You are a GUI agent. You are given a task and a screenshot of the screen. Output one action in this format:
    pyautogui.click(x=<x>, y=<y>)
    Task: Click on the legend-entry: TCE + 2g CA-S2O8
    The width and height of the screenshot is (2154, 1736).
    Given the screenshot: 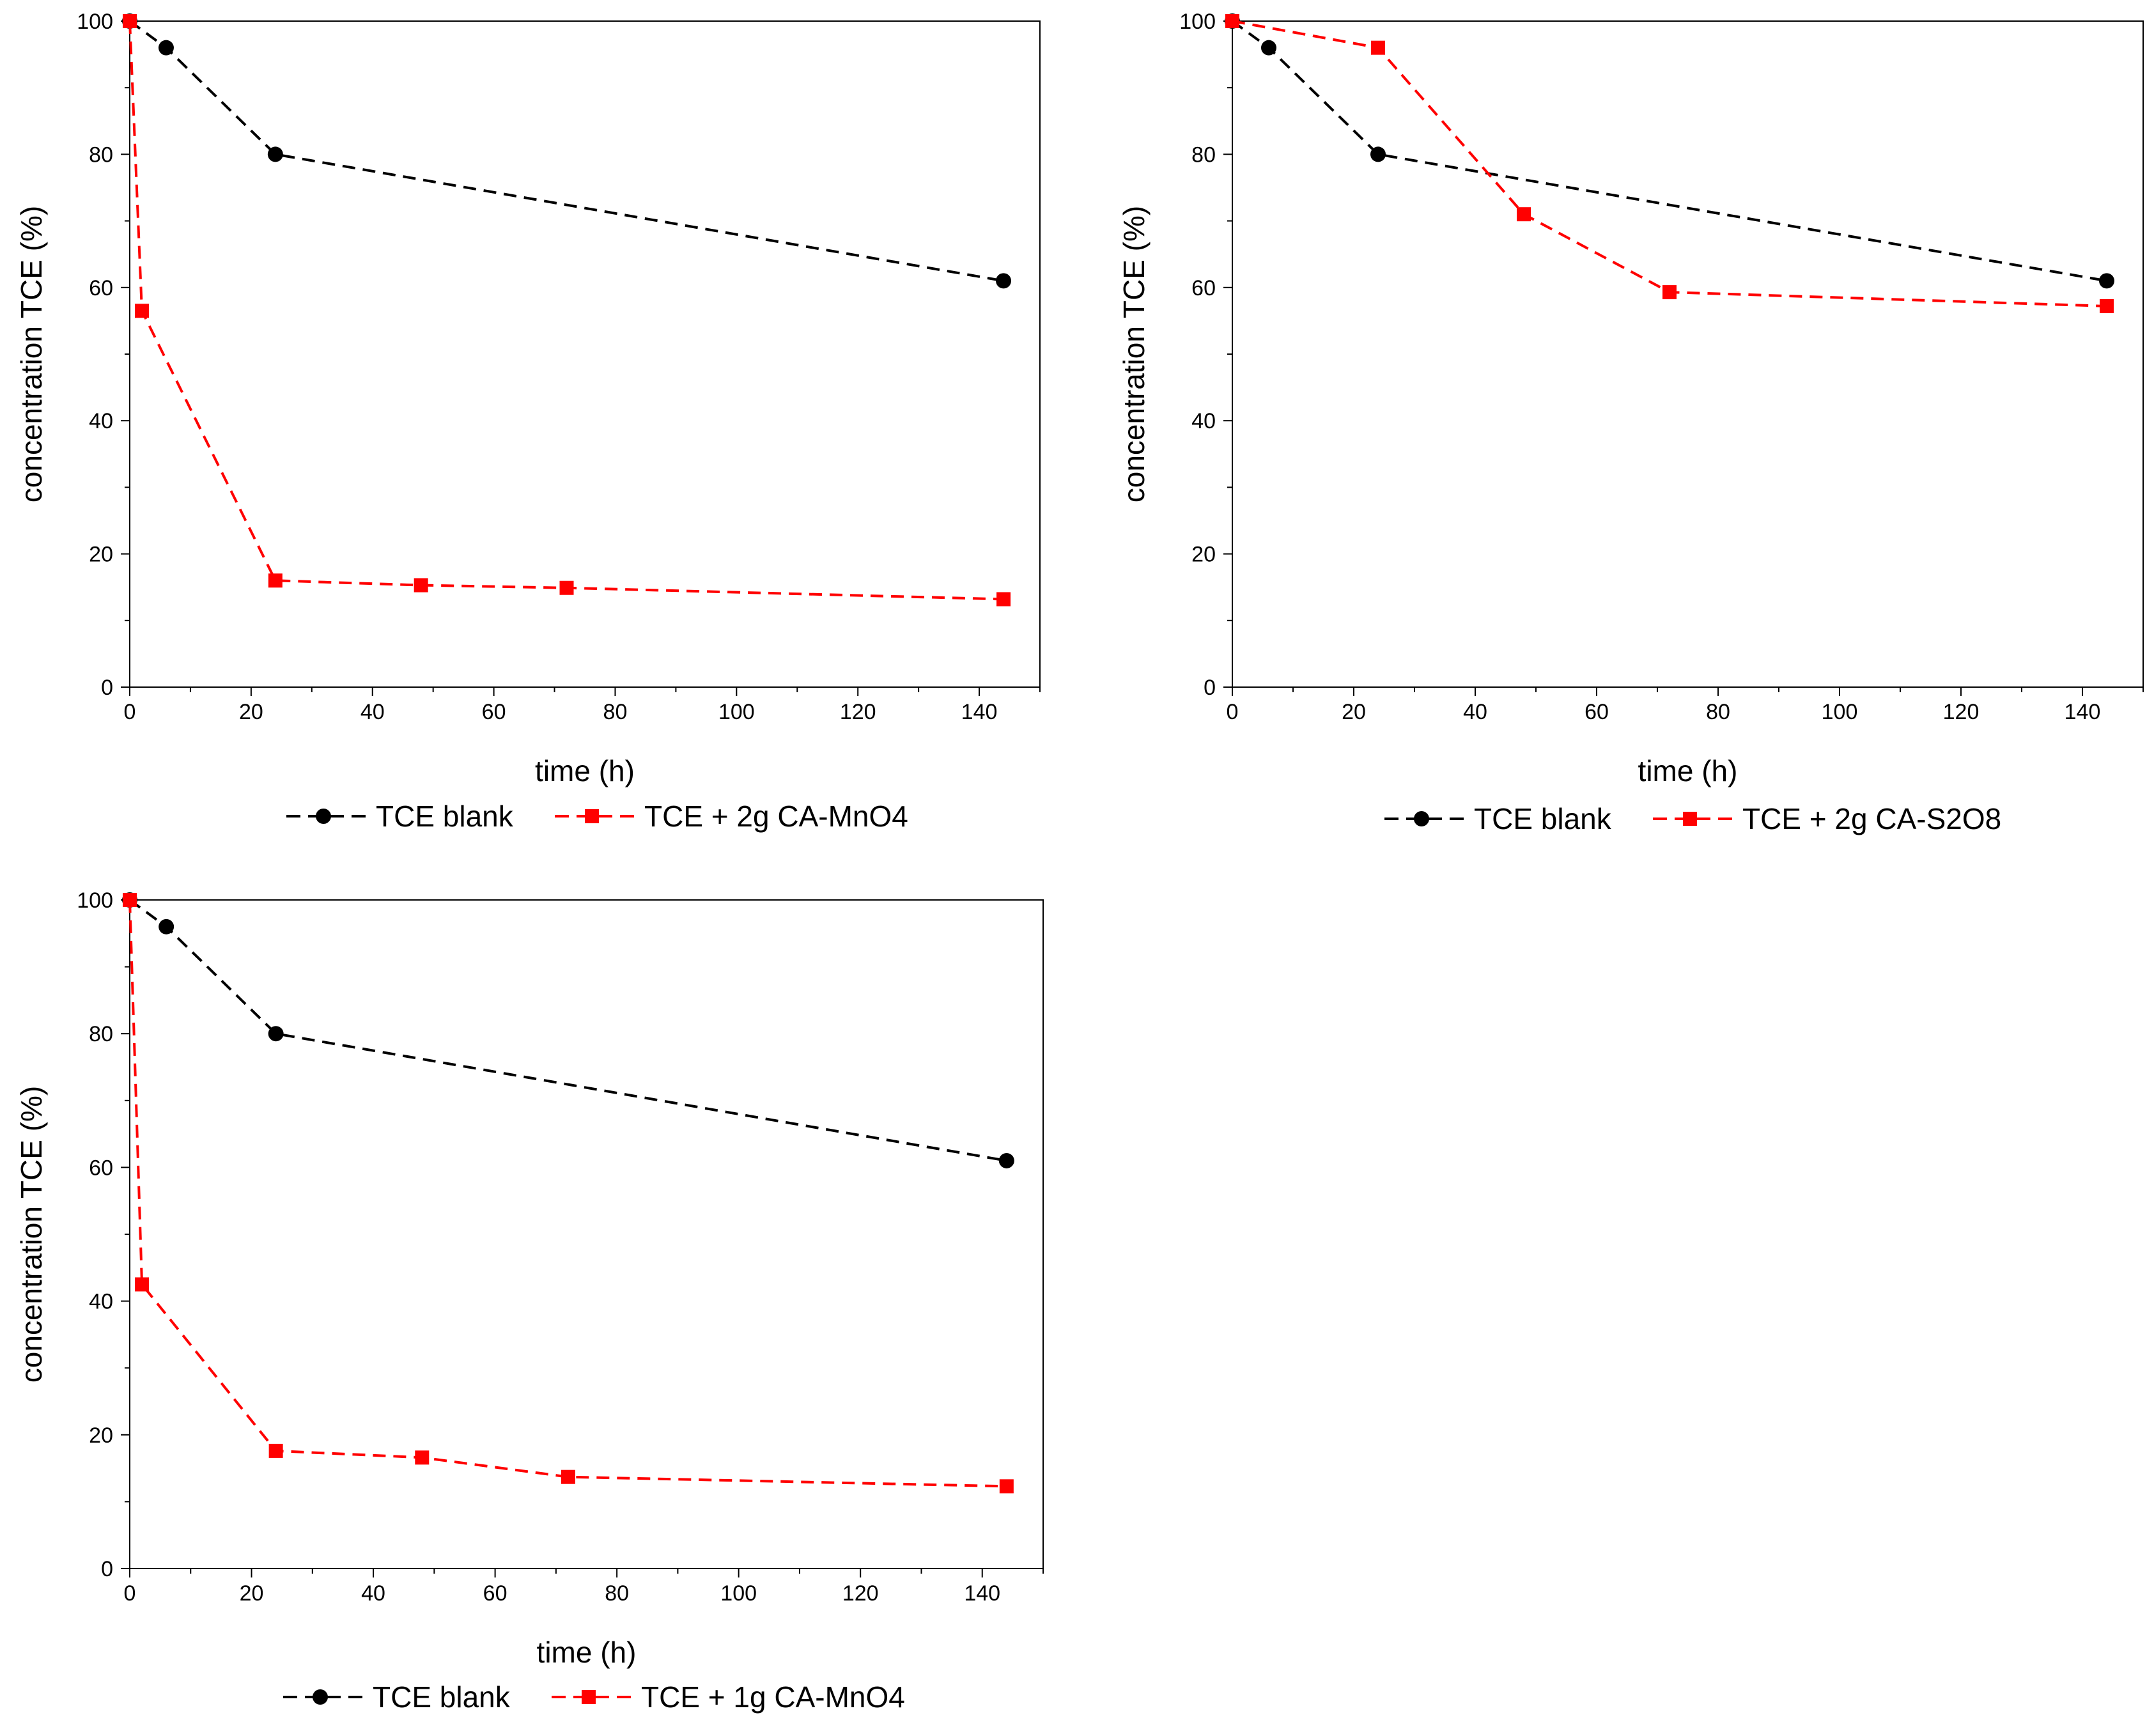 What is the action you would take?
    pyautogui.click(x=1827, y=818)
    